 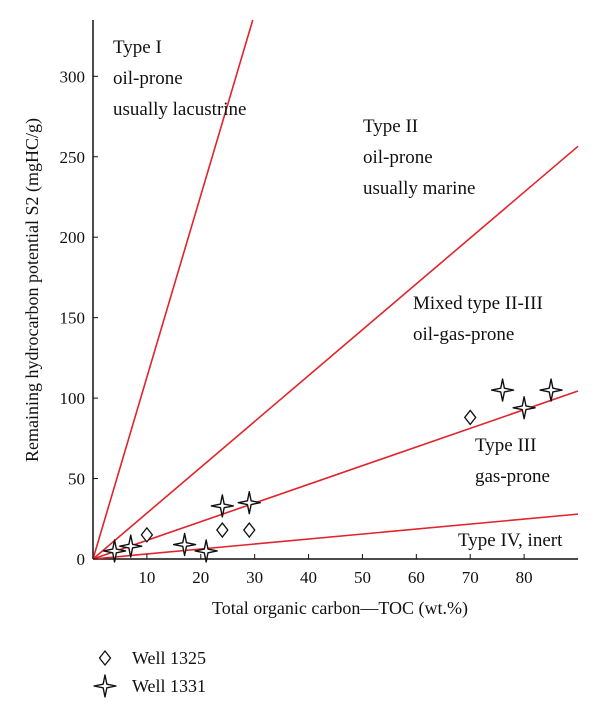 I want to click on legend-label-well-1331: Well 1331, so click(x=169, y=686).